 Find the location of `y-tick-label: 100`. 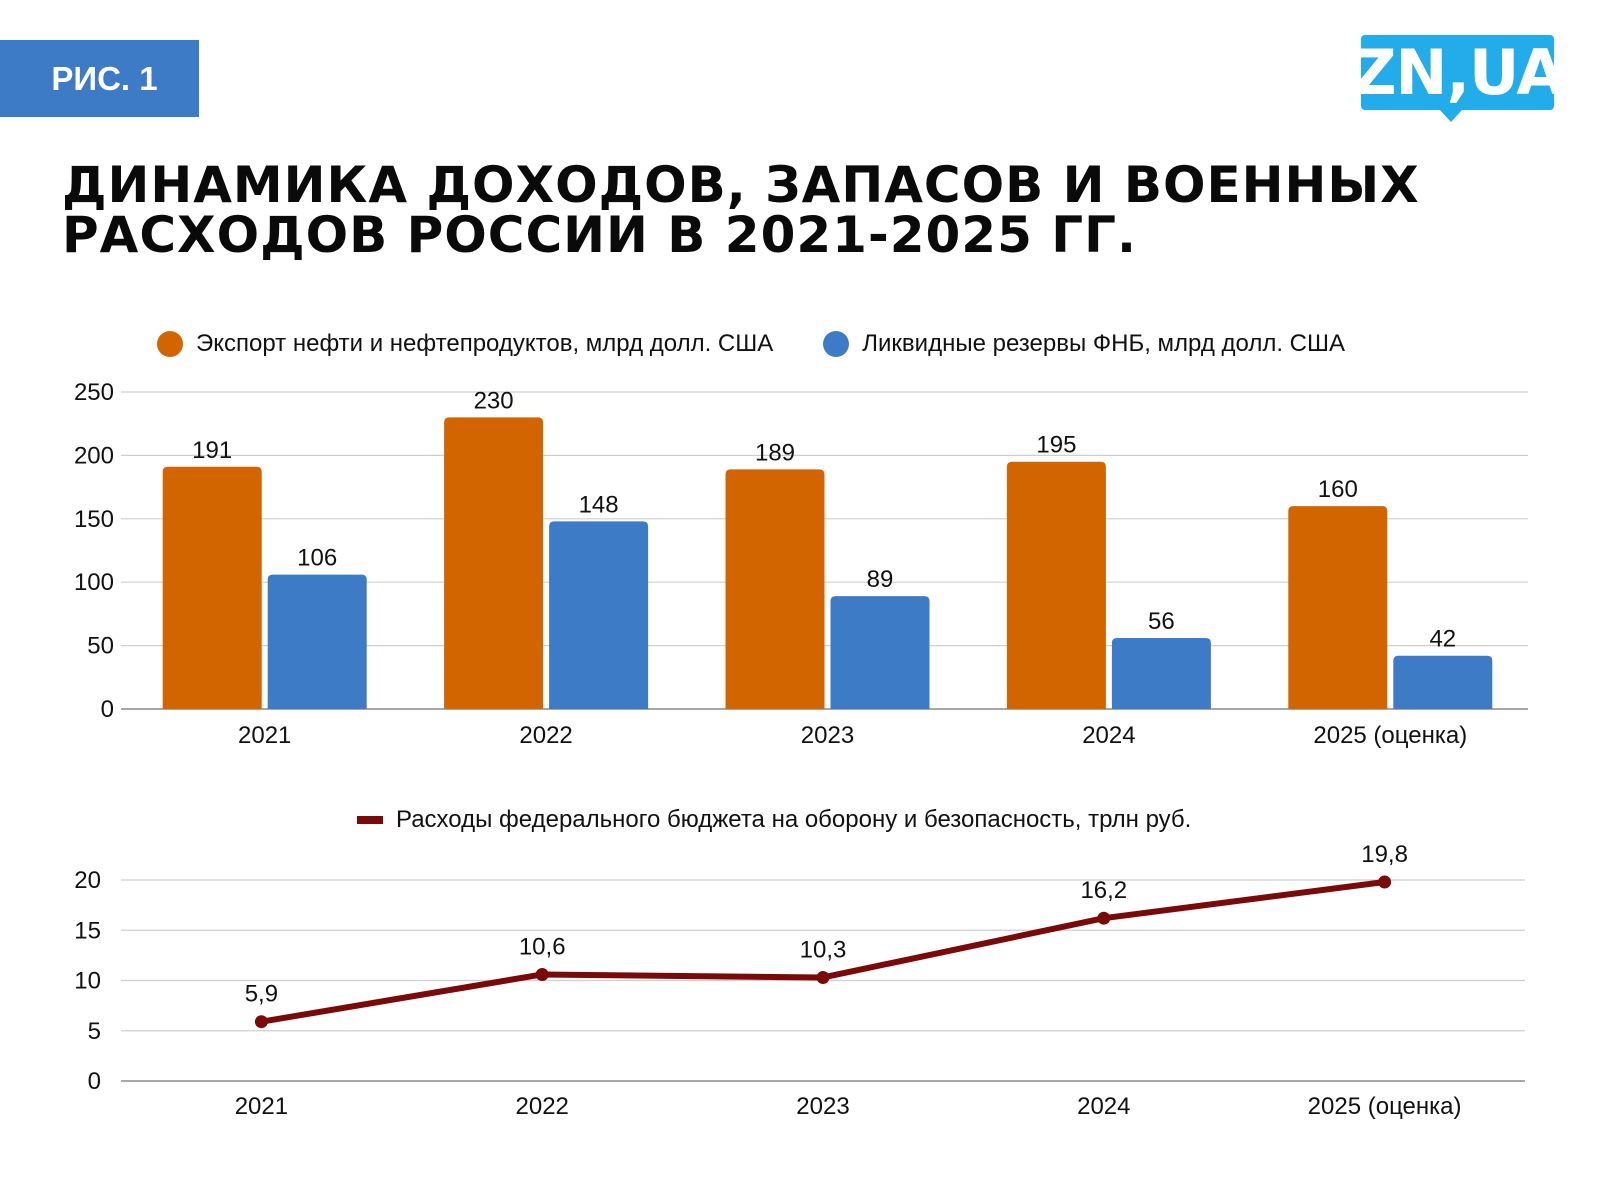

y-tick-label: 100 is located at coordinates (94, 582).